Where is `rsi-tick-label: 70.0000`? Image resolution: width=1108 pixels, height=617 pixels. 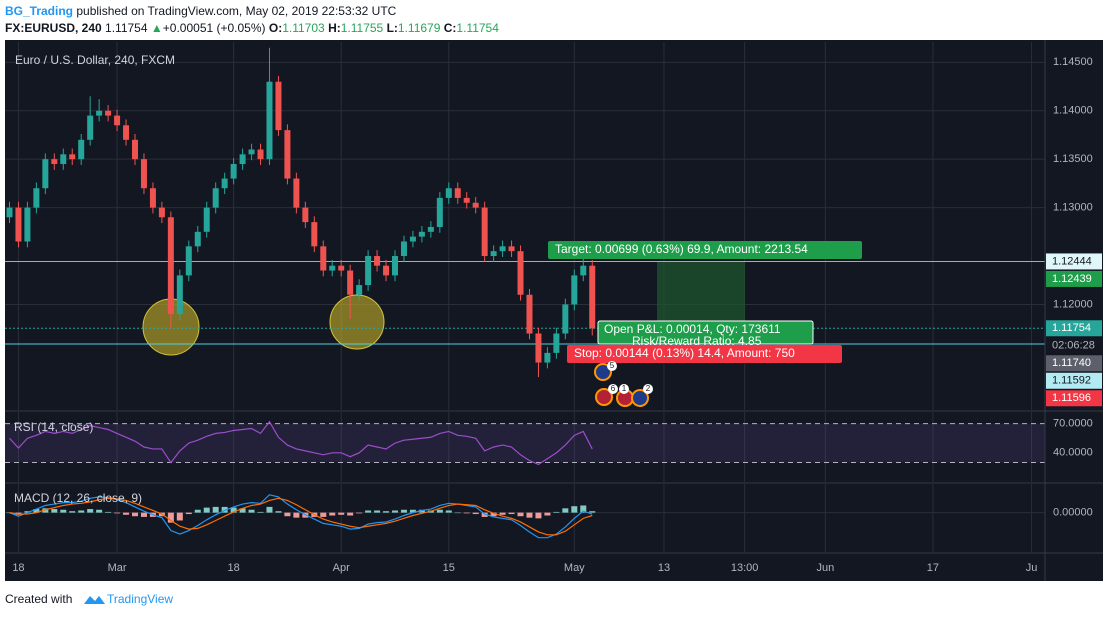 rsi-tick-label: 70.0000 is located at coordinates (1073, 424).